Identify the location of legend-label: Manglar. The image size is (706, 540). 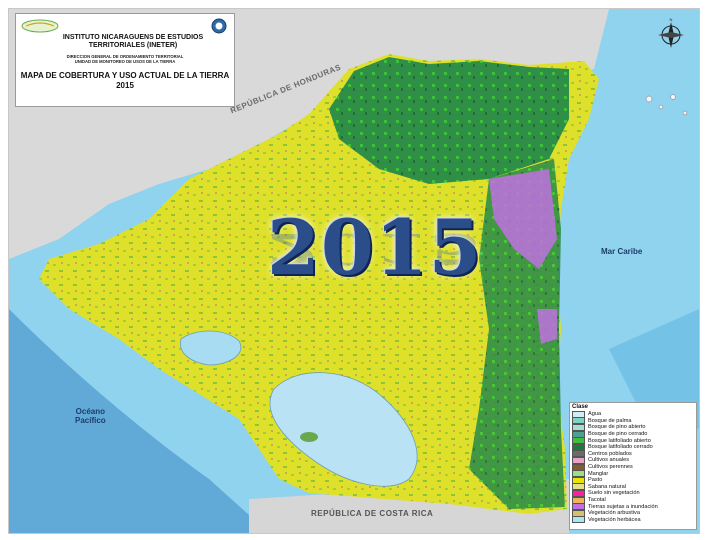
(598, 473).